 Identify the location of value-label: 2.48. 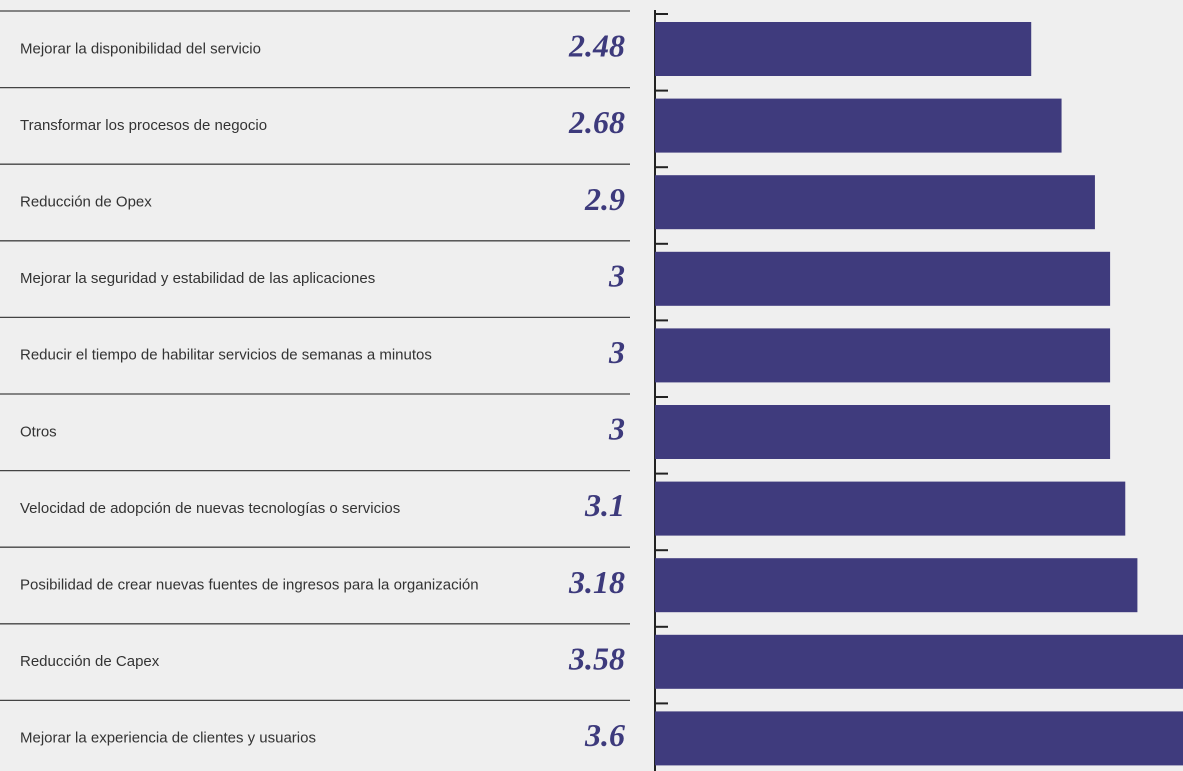
(596, 46).